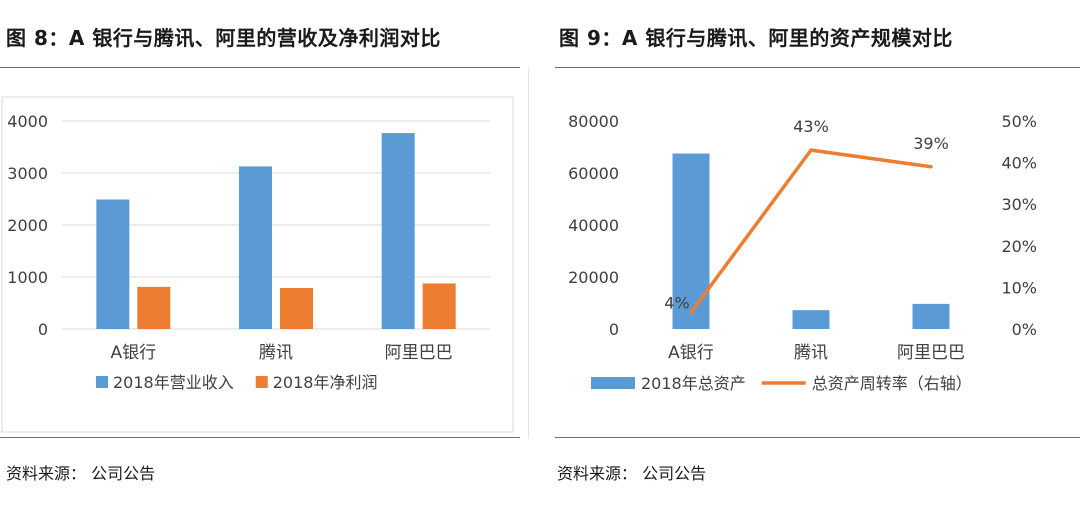 The width and height of the screenshot is (1080, 509). What do you see at coordinates (693, 383) in the screenshot?
I see `legend-label: 2018年总资产` at bounding box center [693, 383].